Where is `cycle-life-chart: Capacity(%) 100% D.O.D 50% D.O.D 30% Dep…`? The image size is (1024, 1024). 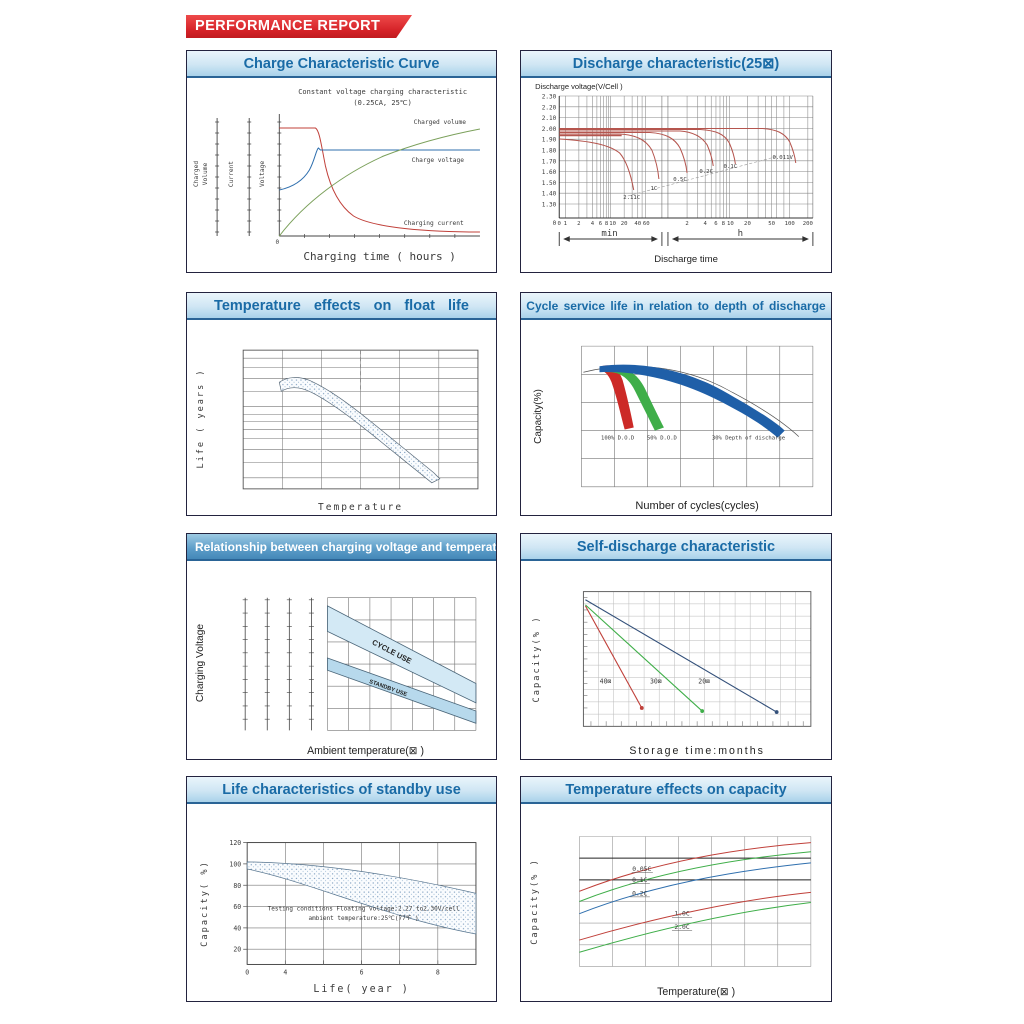 cycle-life-chart: Capacity(%) 100% D.O.D 50% D.O.D 30% Dep… is located at coordinates (673, 428).